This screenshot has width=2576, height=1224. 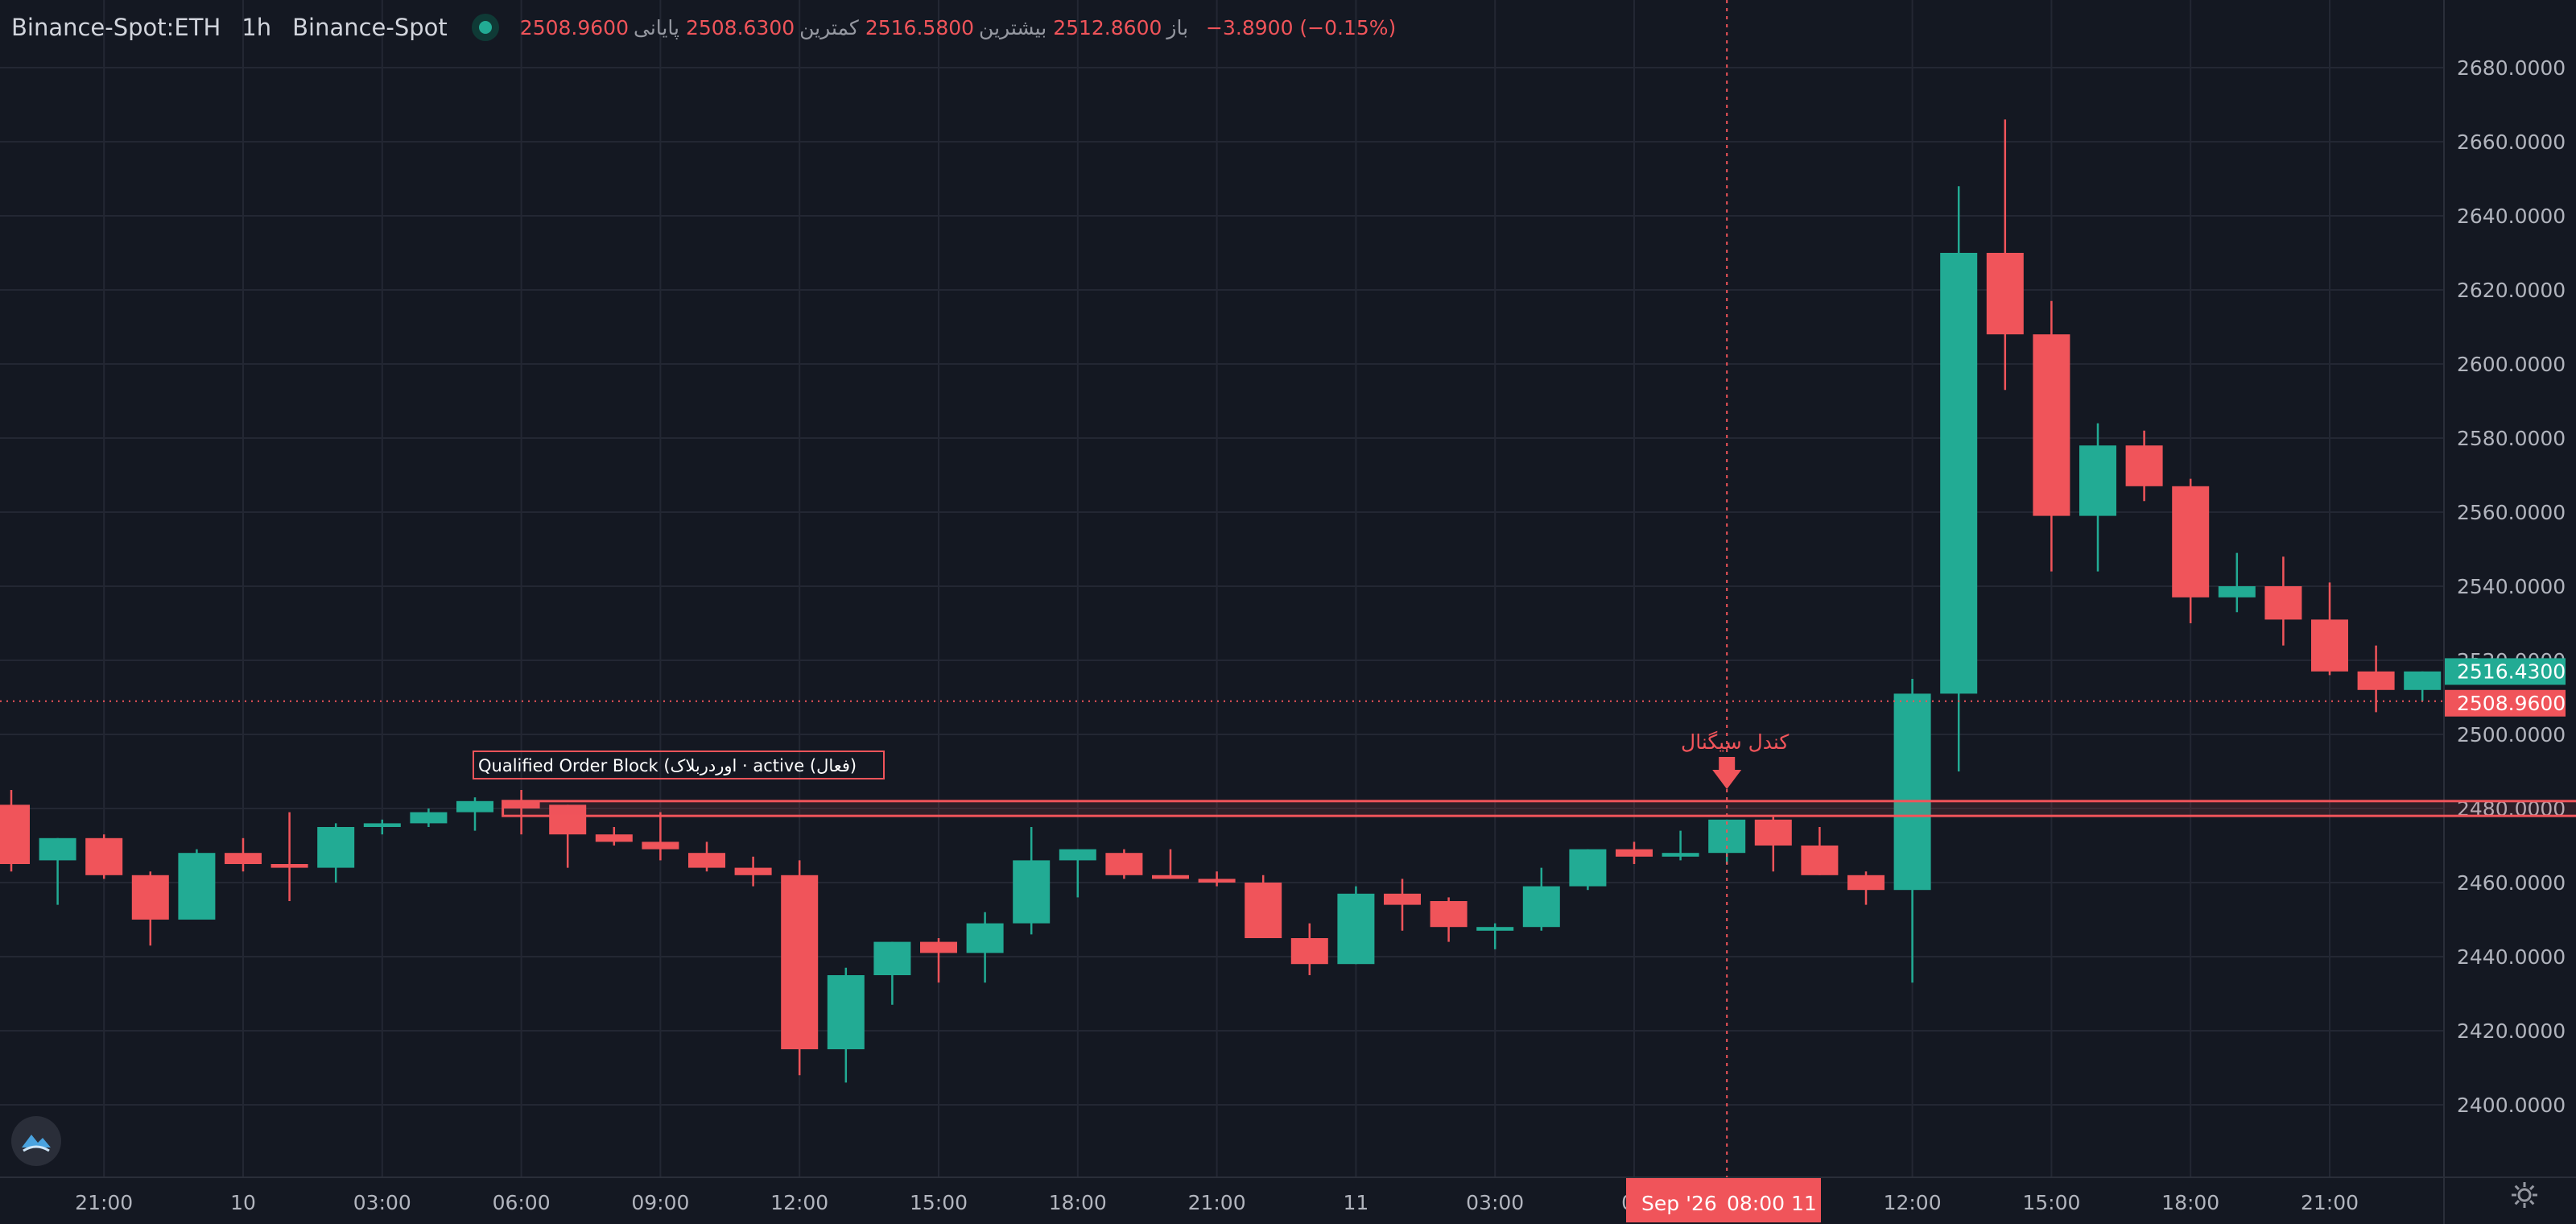 What do you see at coordinates (2330, 1202) in the screenshot?
I see `time-tick-label: 21:00` at bounding box center [2330, 1202].